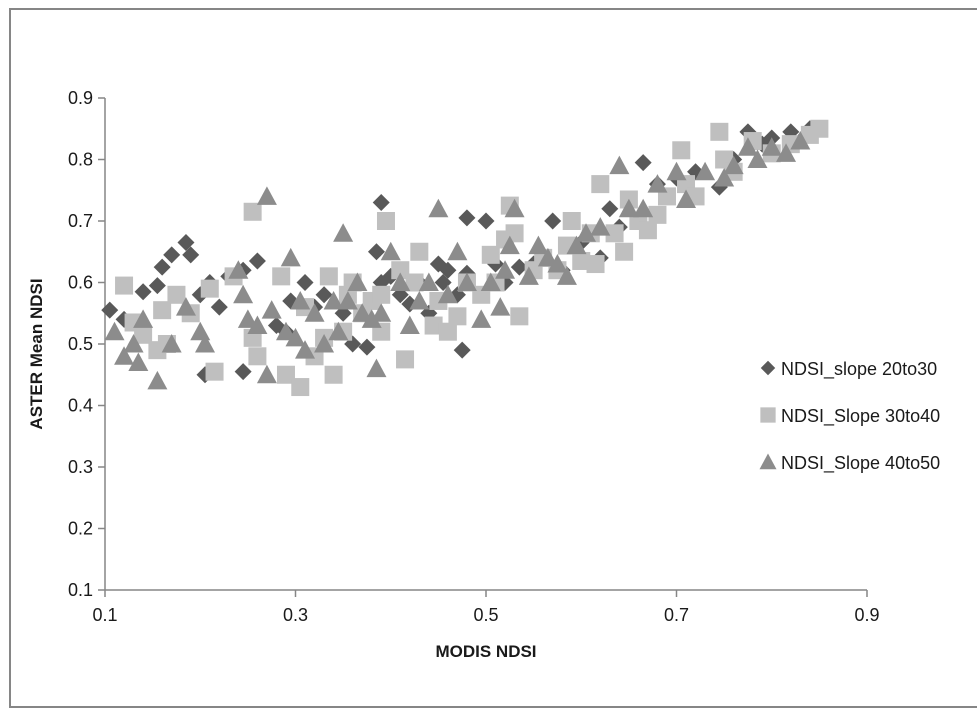  Describe the element at coordinates (866, 615) in the screenshot. I see `x-tick-label: 0.9` at that location.